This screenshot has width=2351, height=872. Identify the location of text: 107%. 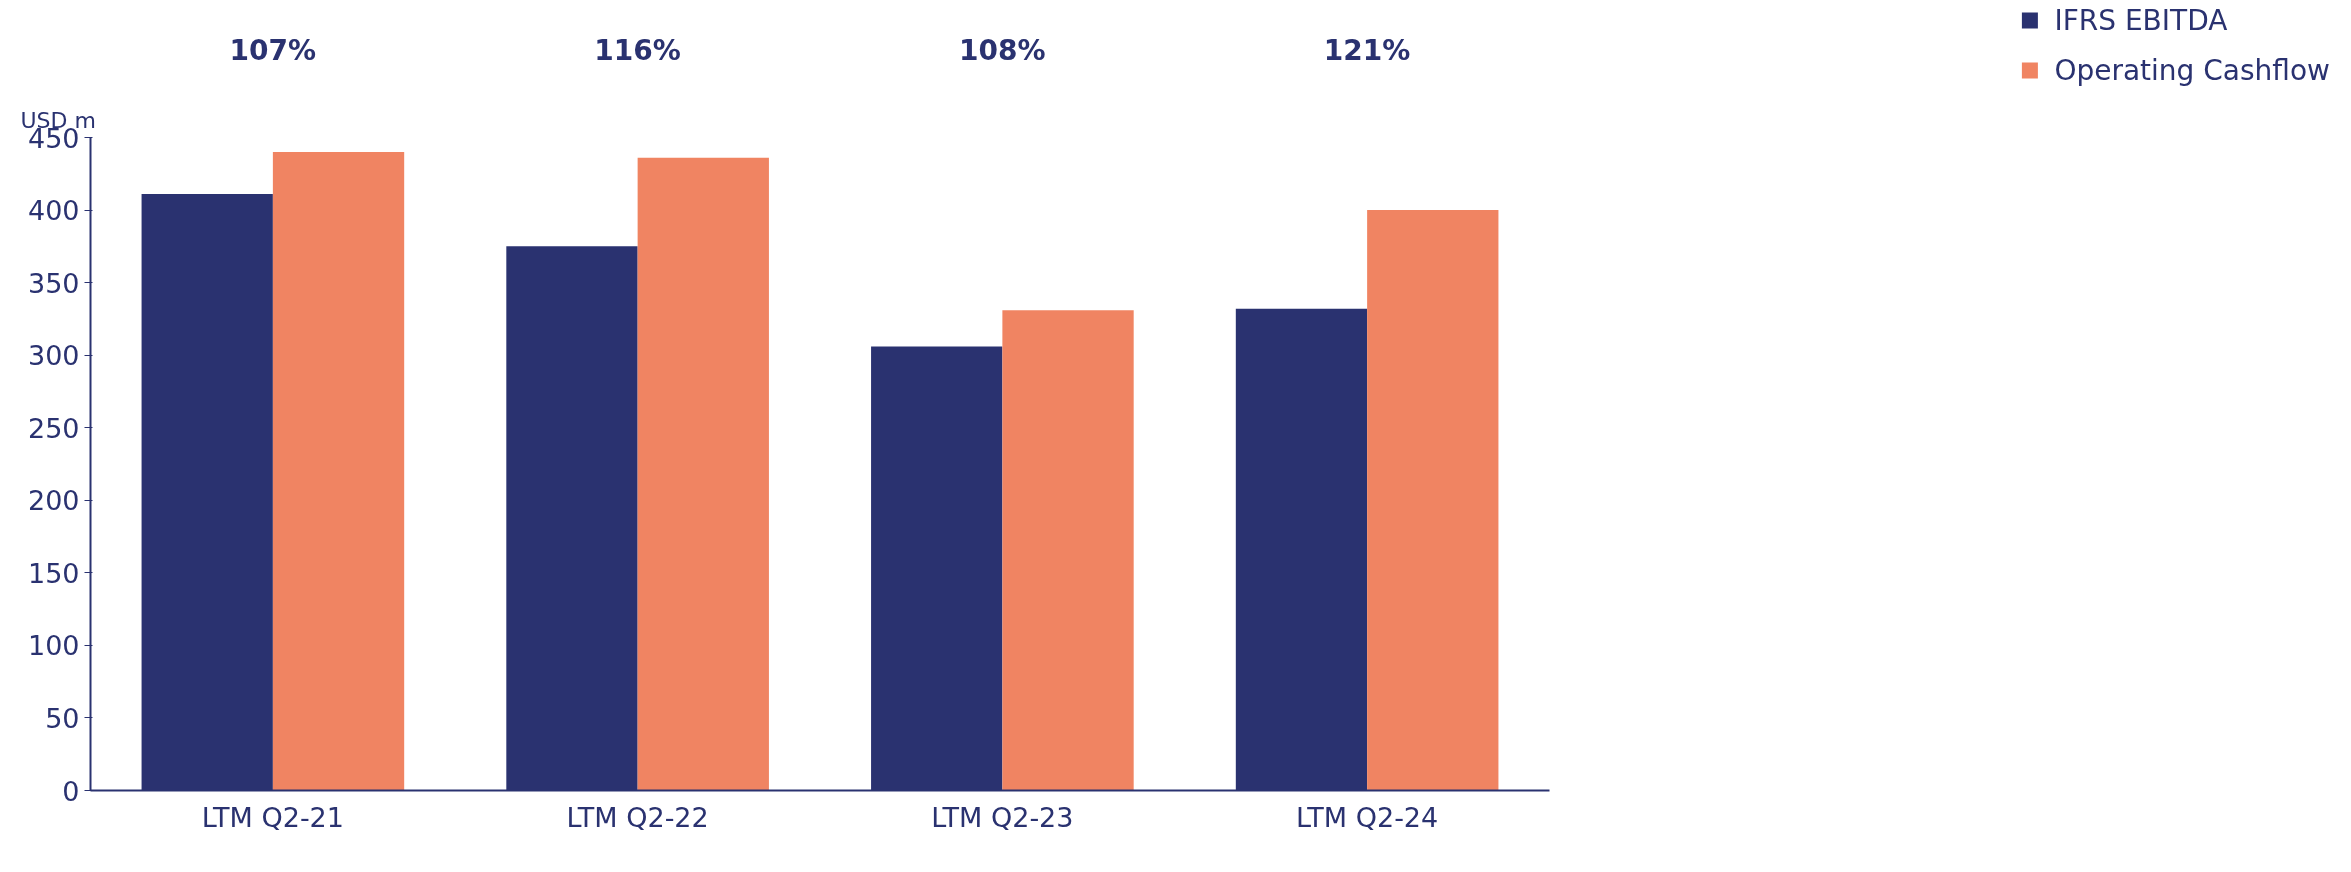
(273, 50).